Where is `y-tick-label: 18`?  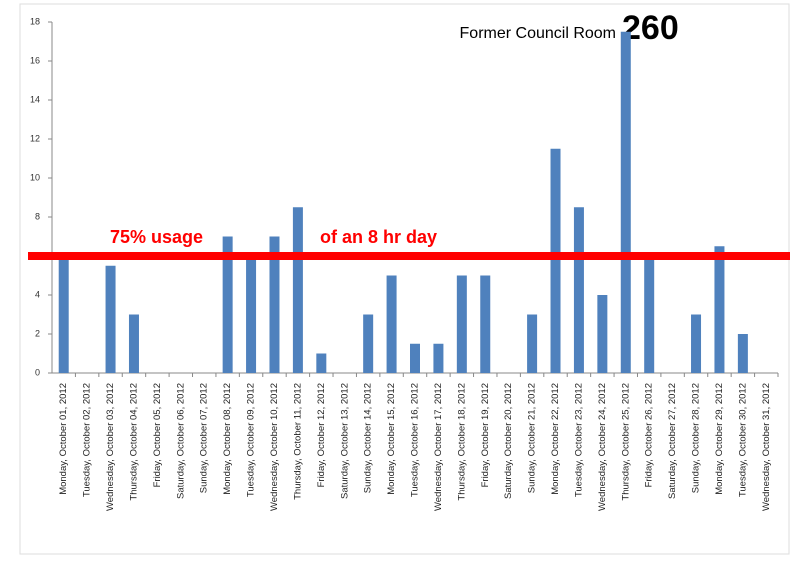
y-tick-label: 18 is located at coordinates (35, 21).